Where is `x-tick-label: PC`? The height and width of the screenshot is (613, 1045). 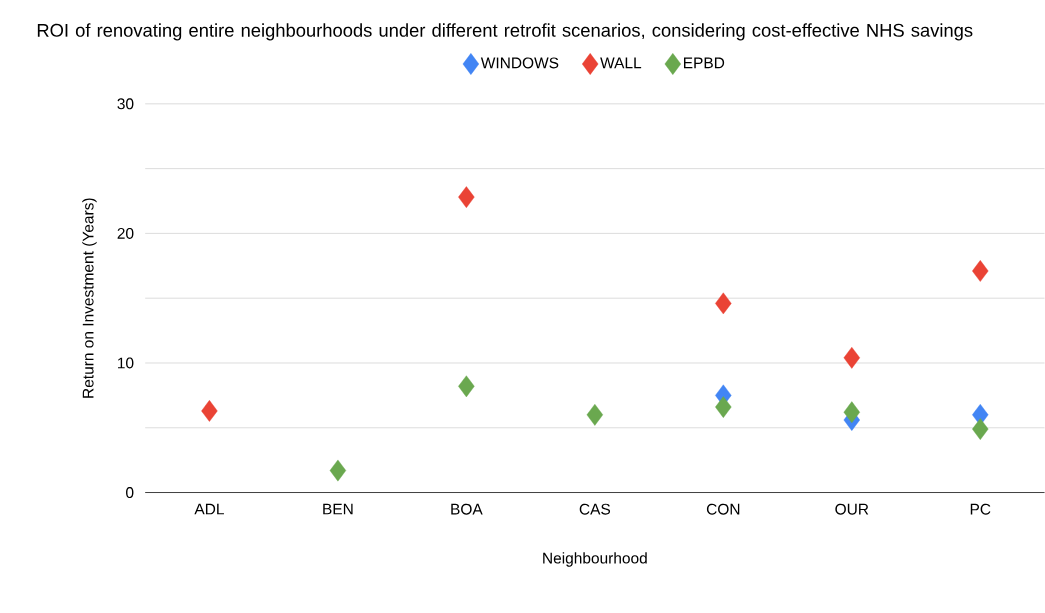 x-tick-label: PC is located at coordinates (980, 509).